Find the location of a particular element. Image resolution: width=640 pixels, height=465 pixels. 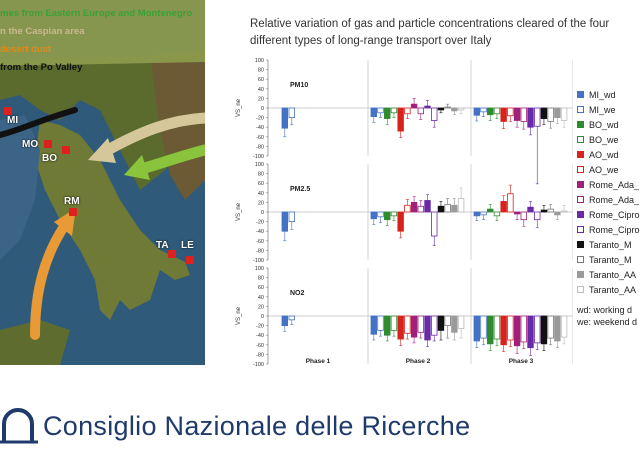

panel-label: PM10 is located at coordinates (299, 85).